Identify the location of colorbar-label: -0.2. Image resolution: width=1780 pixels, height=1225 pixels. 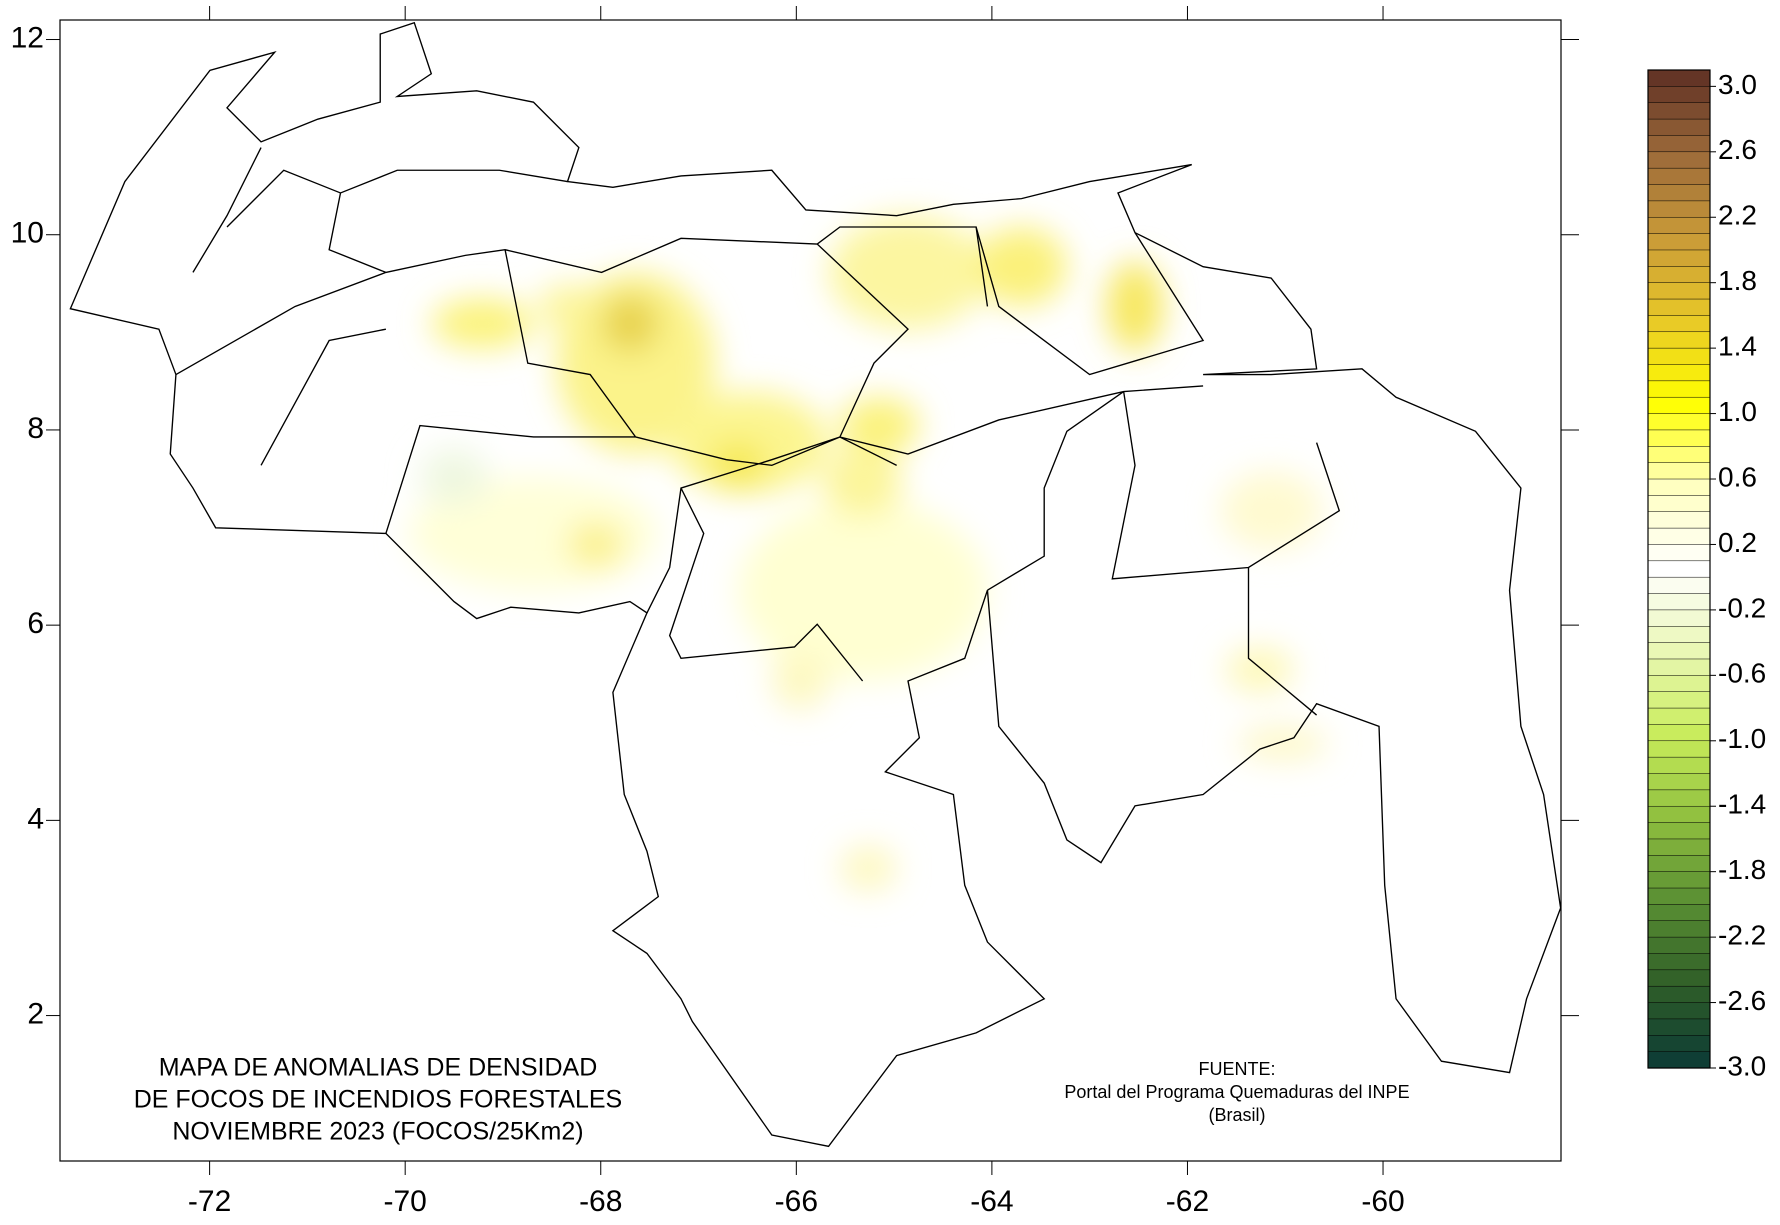
(1742, 607).